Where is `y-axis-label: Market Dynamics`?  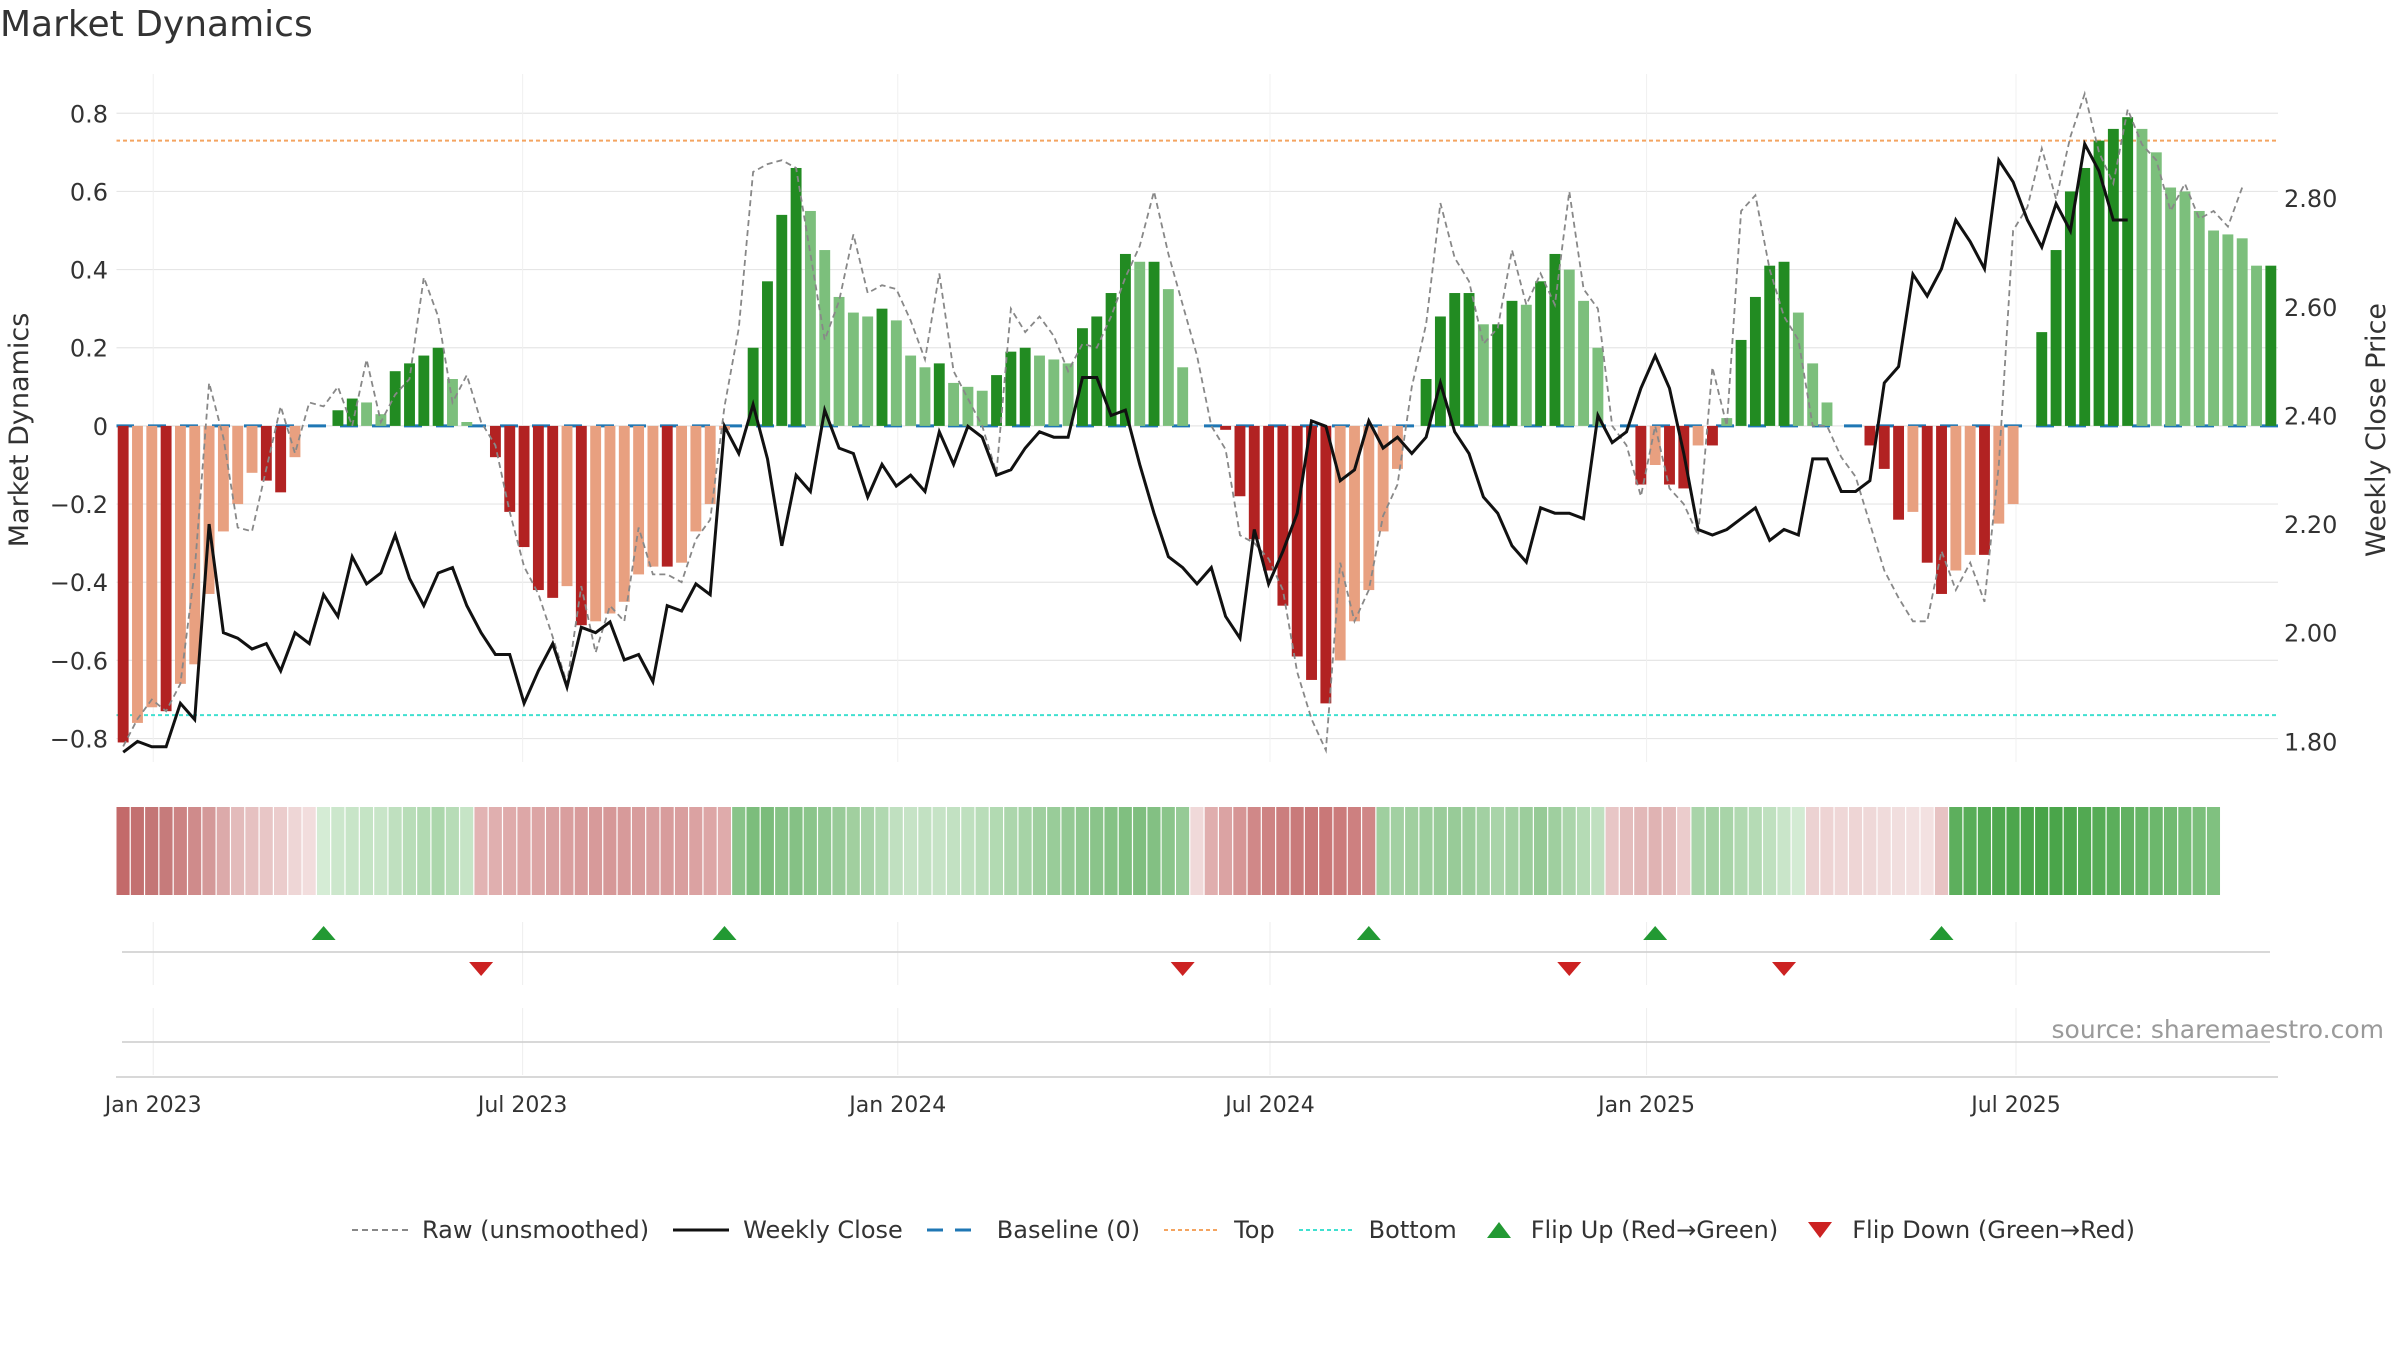
y-axis-label: Market Dynamics is located at coordinates (19, 430).